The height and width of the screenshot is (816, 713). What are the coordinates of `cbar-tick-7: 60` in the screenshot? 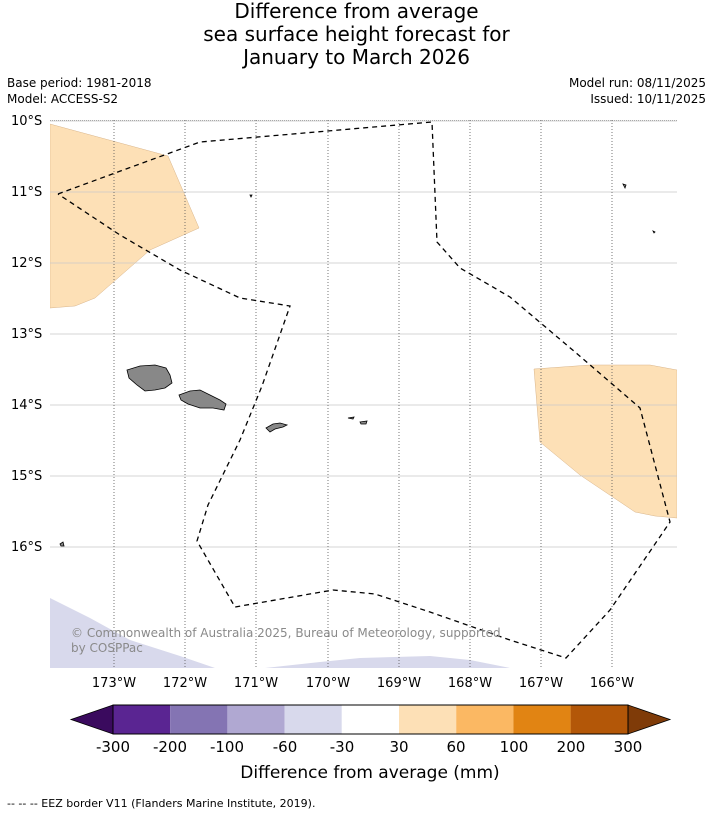 It's located at (455, 747).